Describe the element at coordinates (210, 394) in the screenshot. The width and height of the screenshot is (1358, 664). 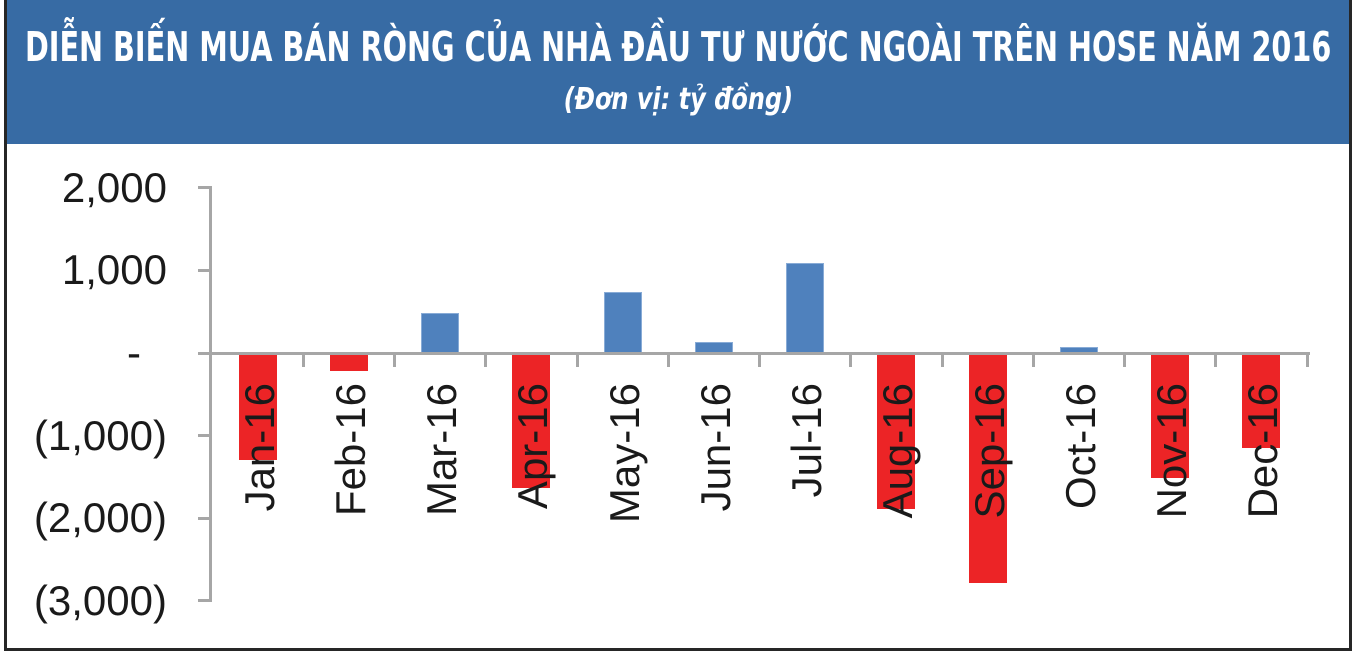
I see `y-axis-line` at that location.